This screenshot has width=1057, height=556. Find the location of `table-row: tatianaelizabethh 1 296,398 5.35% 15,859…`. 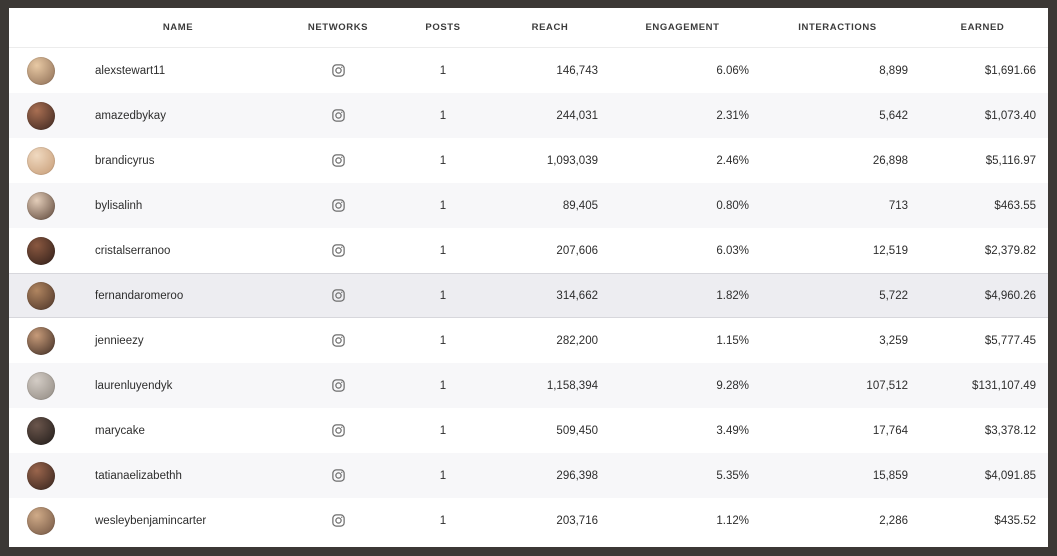

table-row: tatianaelizabethh 1 296,398 5.35% 15,859… is located at coordinates (528, 475).